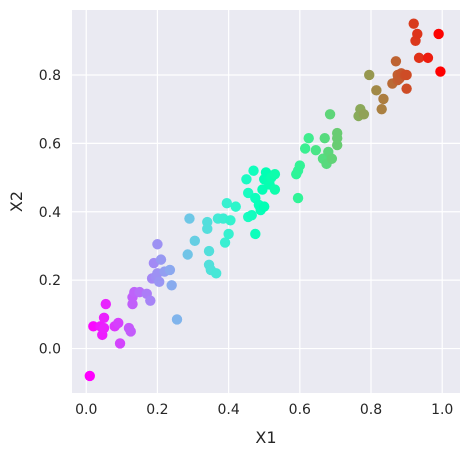 The image size is (468, 456). Describe the element at coordinates (442, 410) in the screenshot. I see `x-tick-label: 1.0` at that location.